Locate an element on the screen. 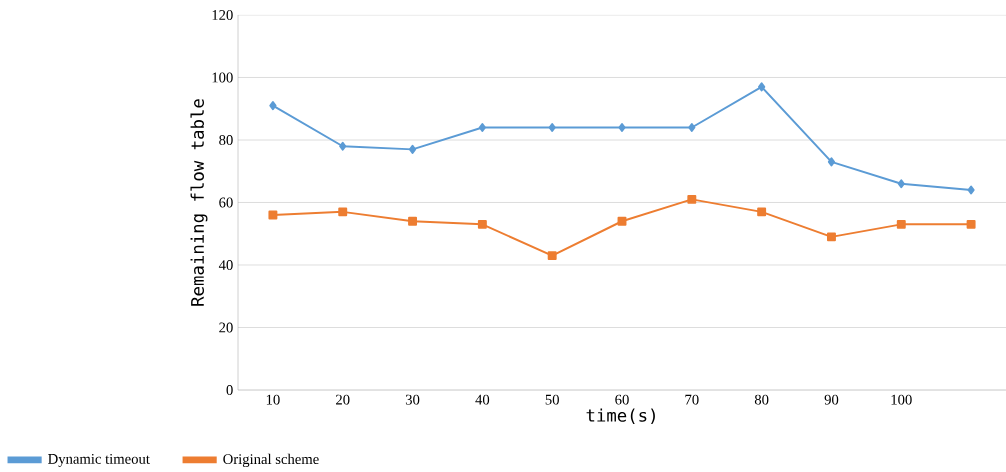 The height and width of the screenshot is (472, 1006). y-tick-label: 100 is located at coordinates (222, 77).